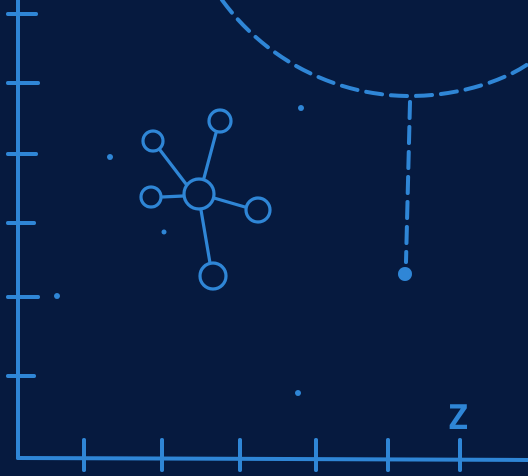 The image size is (528, 476). What do you see at coordinates (458, 418) in the screenshot?
I see `z-axis-label: Z` at bounding box center [458, 418].